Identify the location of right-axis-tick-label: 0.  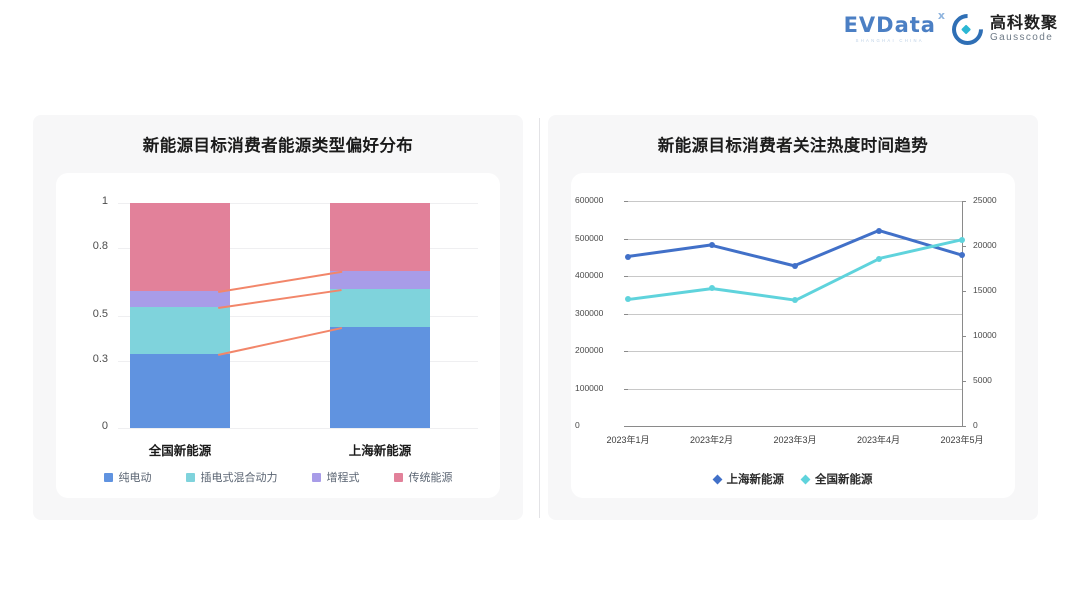
(975, 425).